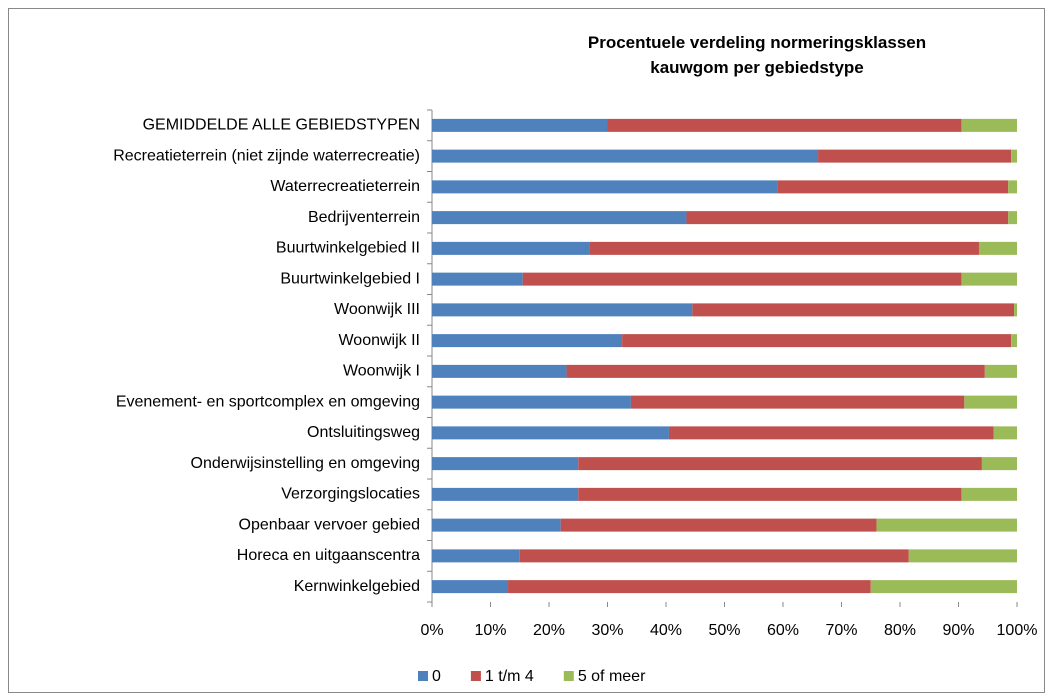  I want to click on x-tick-label: 0%, so click(431, 630).